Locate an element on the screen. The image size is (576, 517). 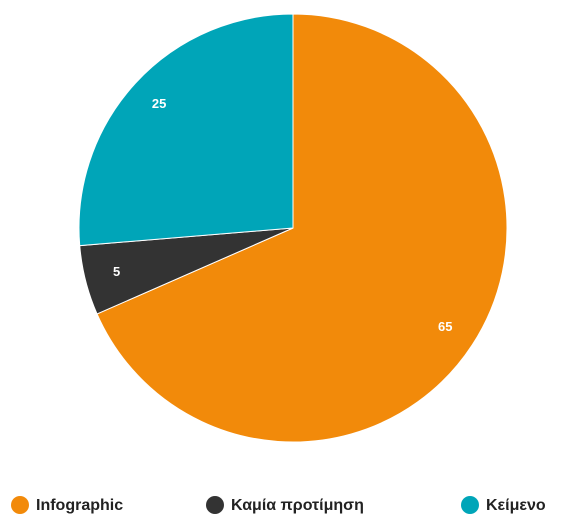
data-label: 25 is located at coordinates (159, 103).